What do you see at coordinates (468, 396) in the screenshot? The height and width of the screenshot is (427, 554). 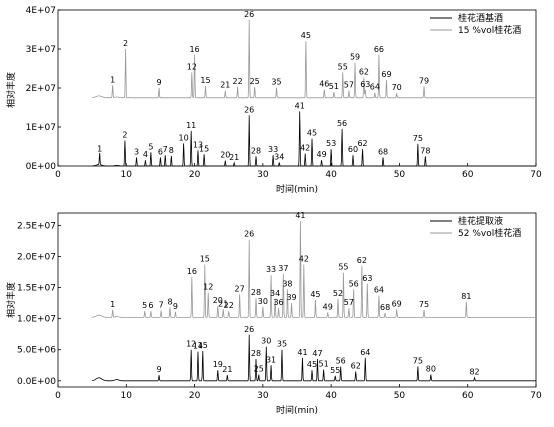 I see `x-tick-label: 60` at bounding box center [468, 396].